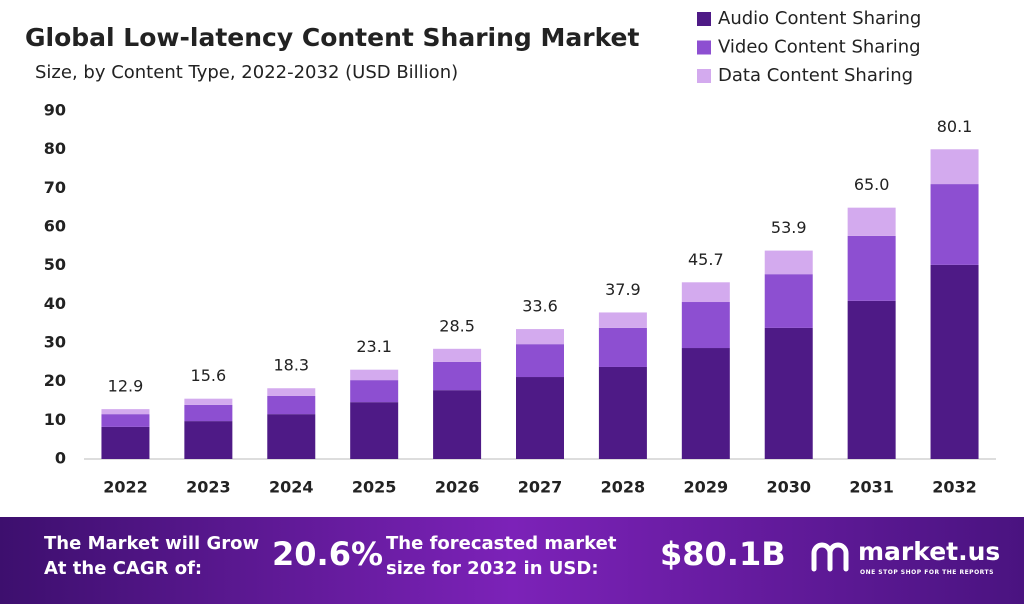  Describe the element at coordinates (830, 557) in the screenshot. I see `logo-icon` at that location.